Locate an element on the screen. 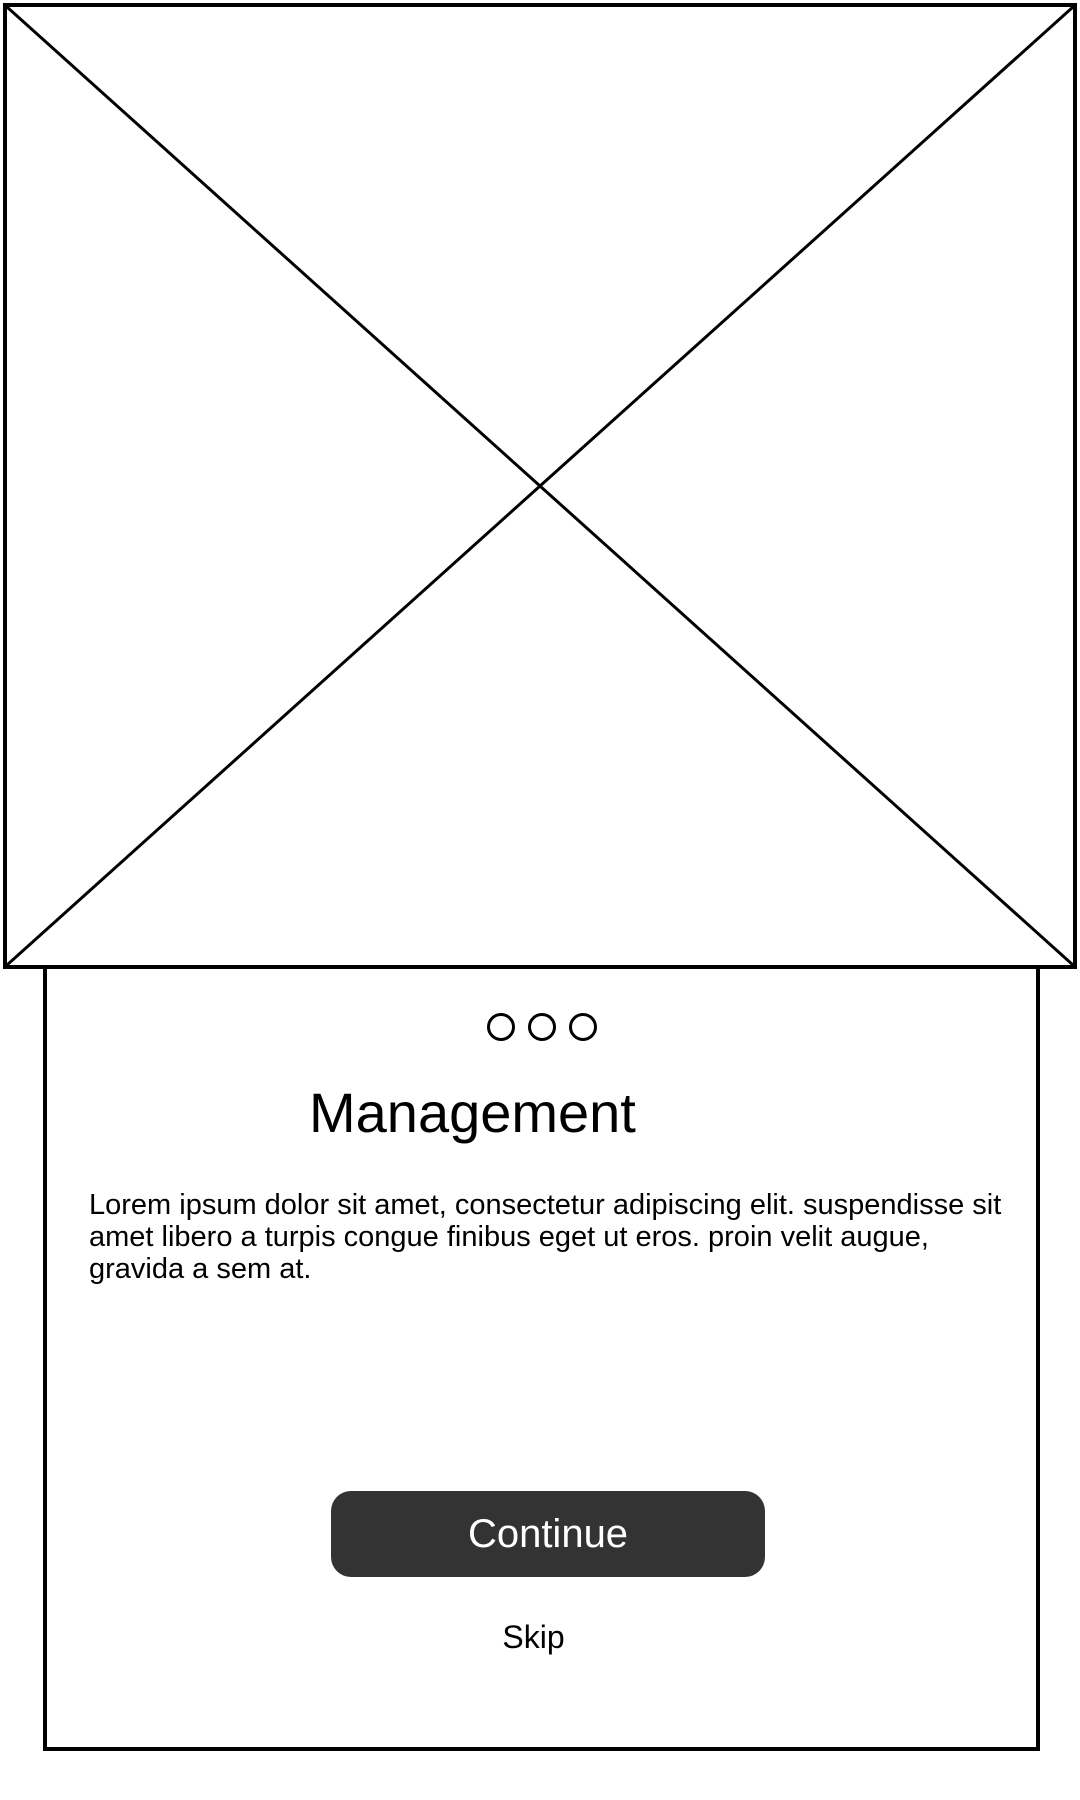  continue-button: Continue is located at coordinates (548, 1534).